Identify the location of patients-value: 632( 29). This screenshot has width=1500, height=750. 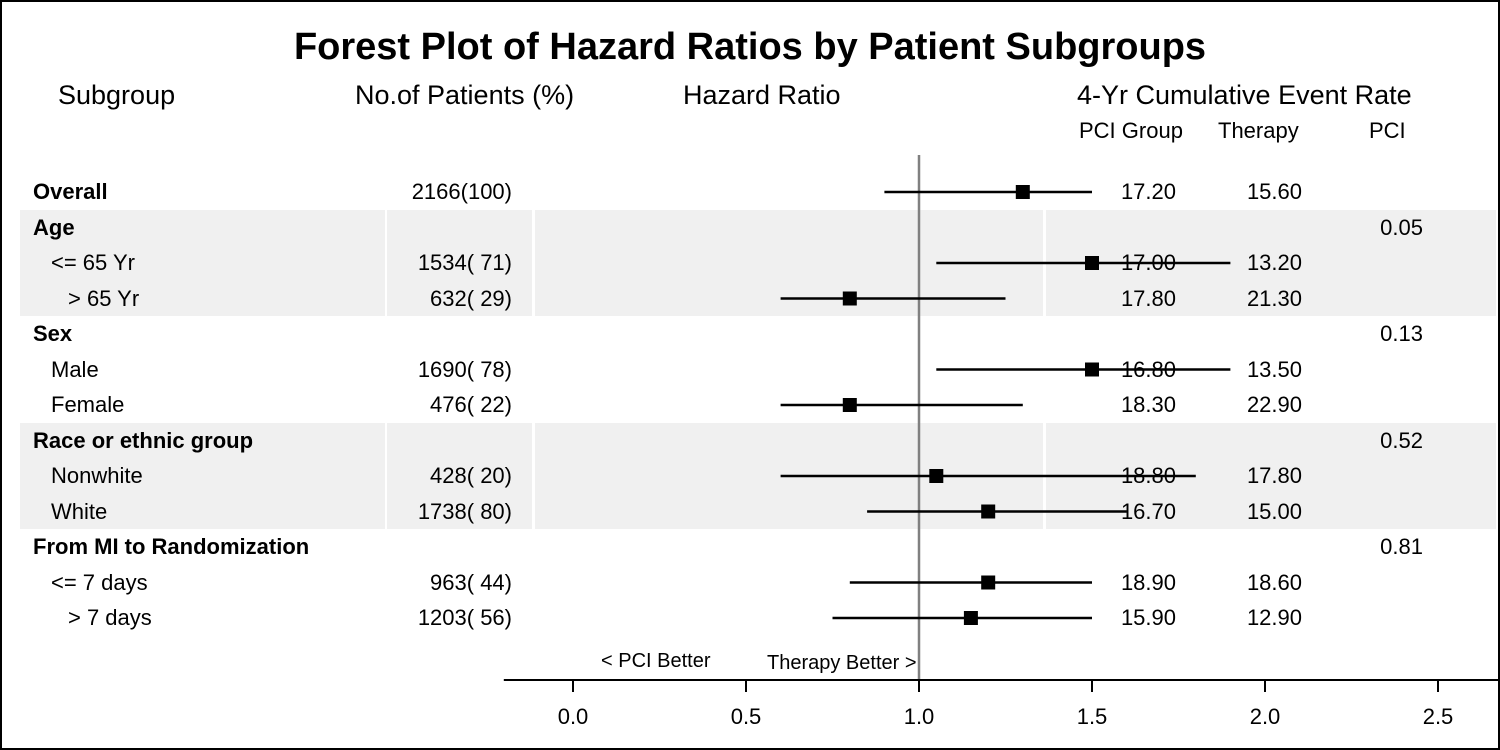
(471, 298).